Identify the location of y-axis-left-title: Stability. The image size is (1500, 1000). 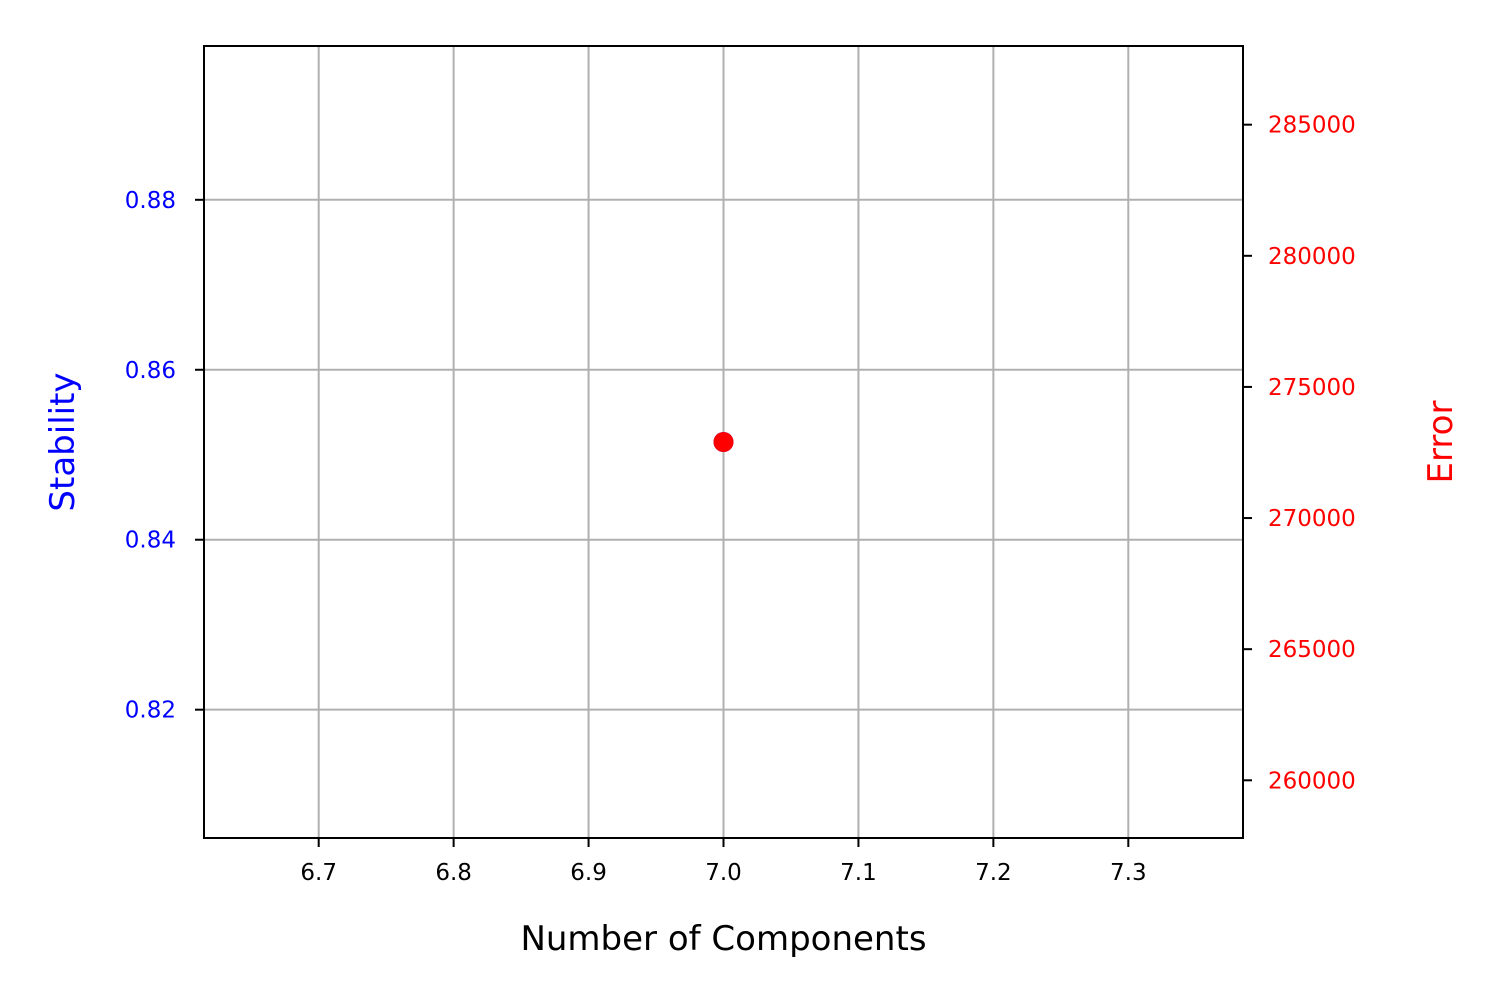
(63, 441).